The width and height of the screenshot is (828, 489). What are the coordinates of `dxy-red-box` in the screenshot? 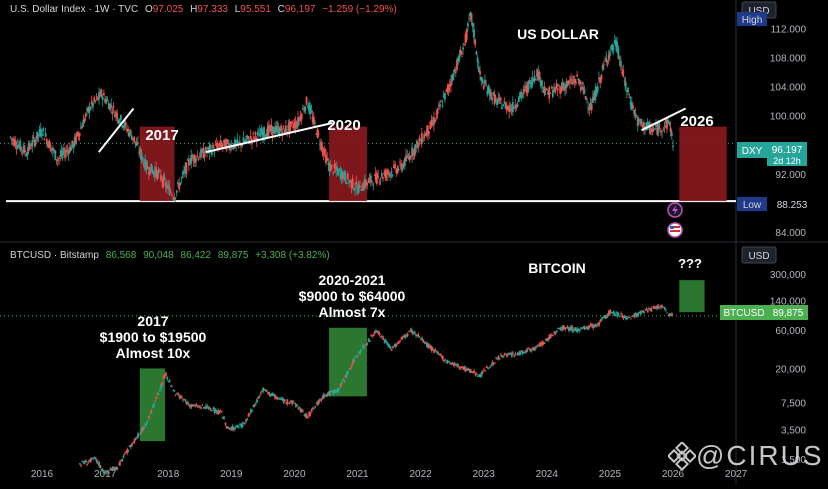 It's located at (703, 164).